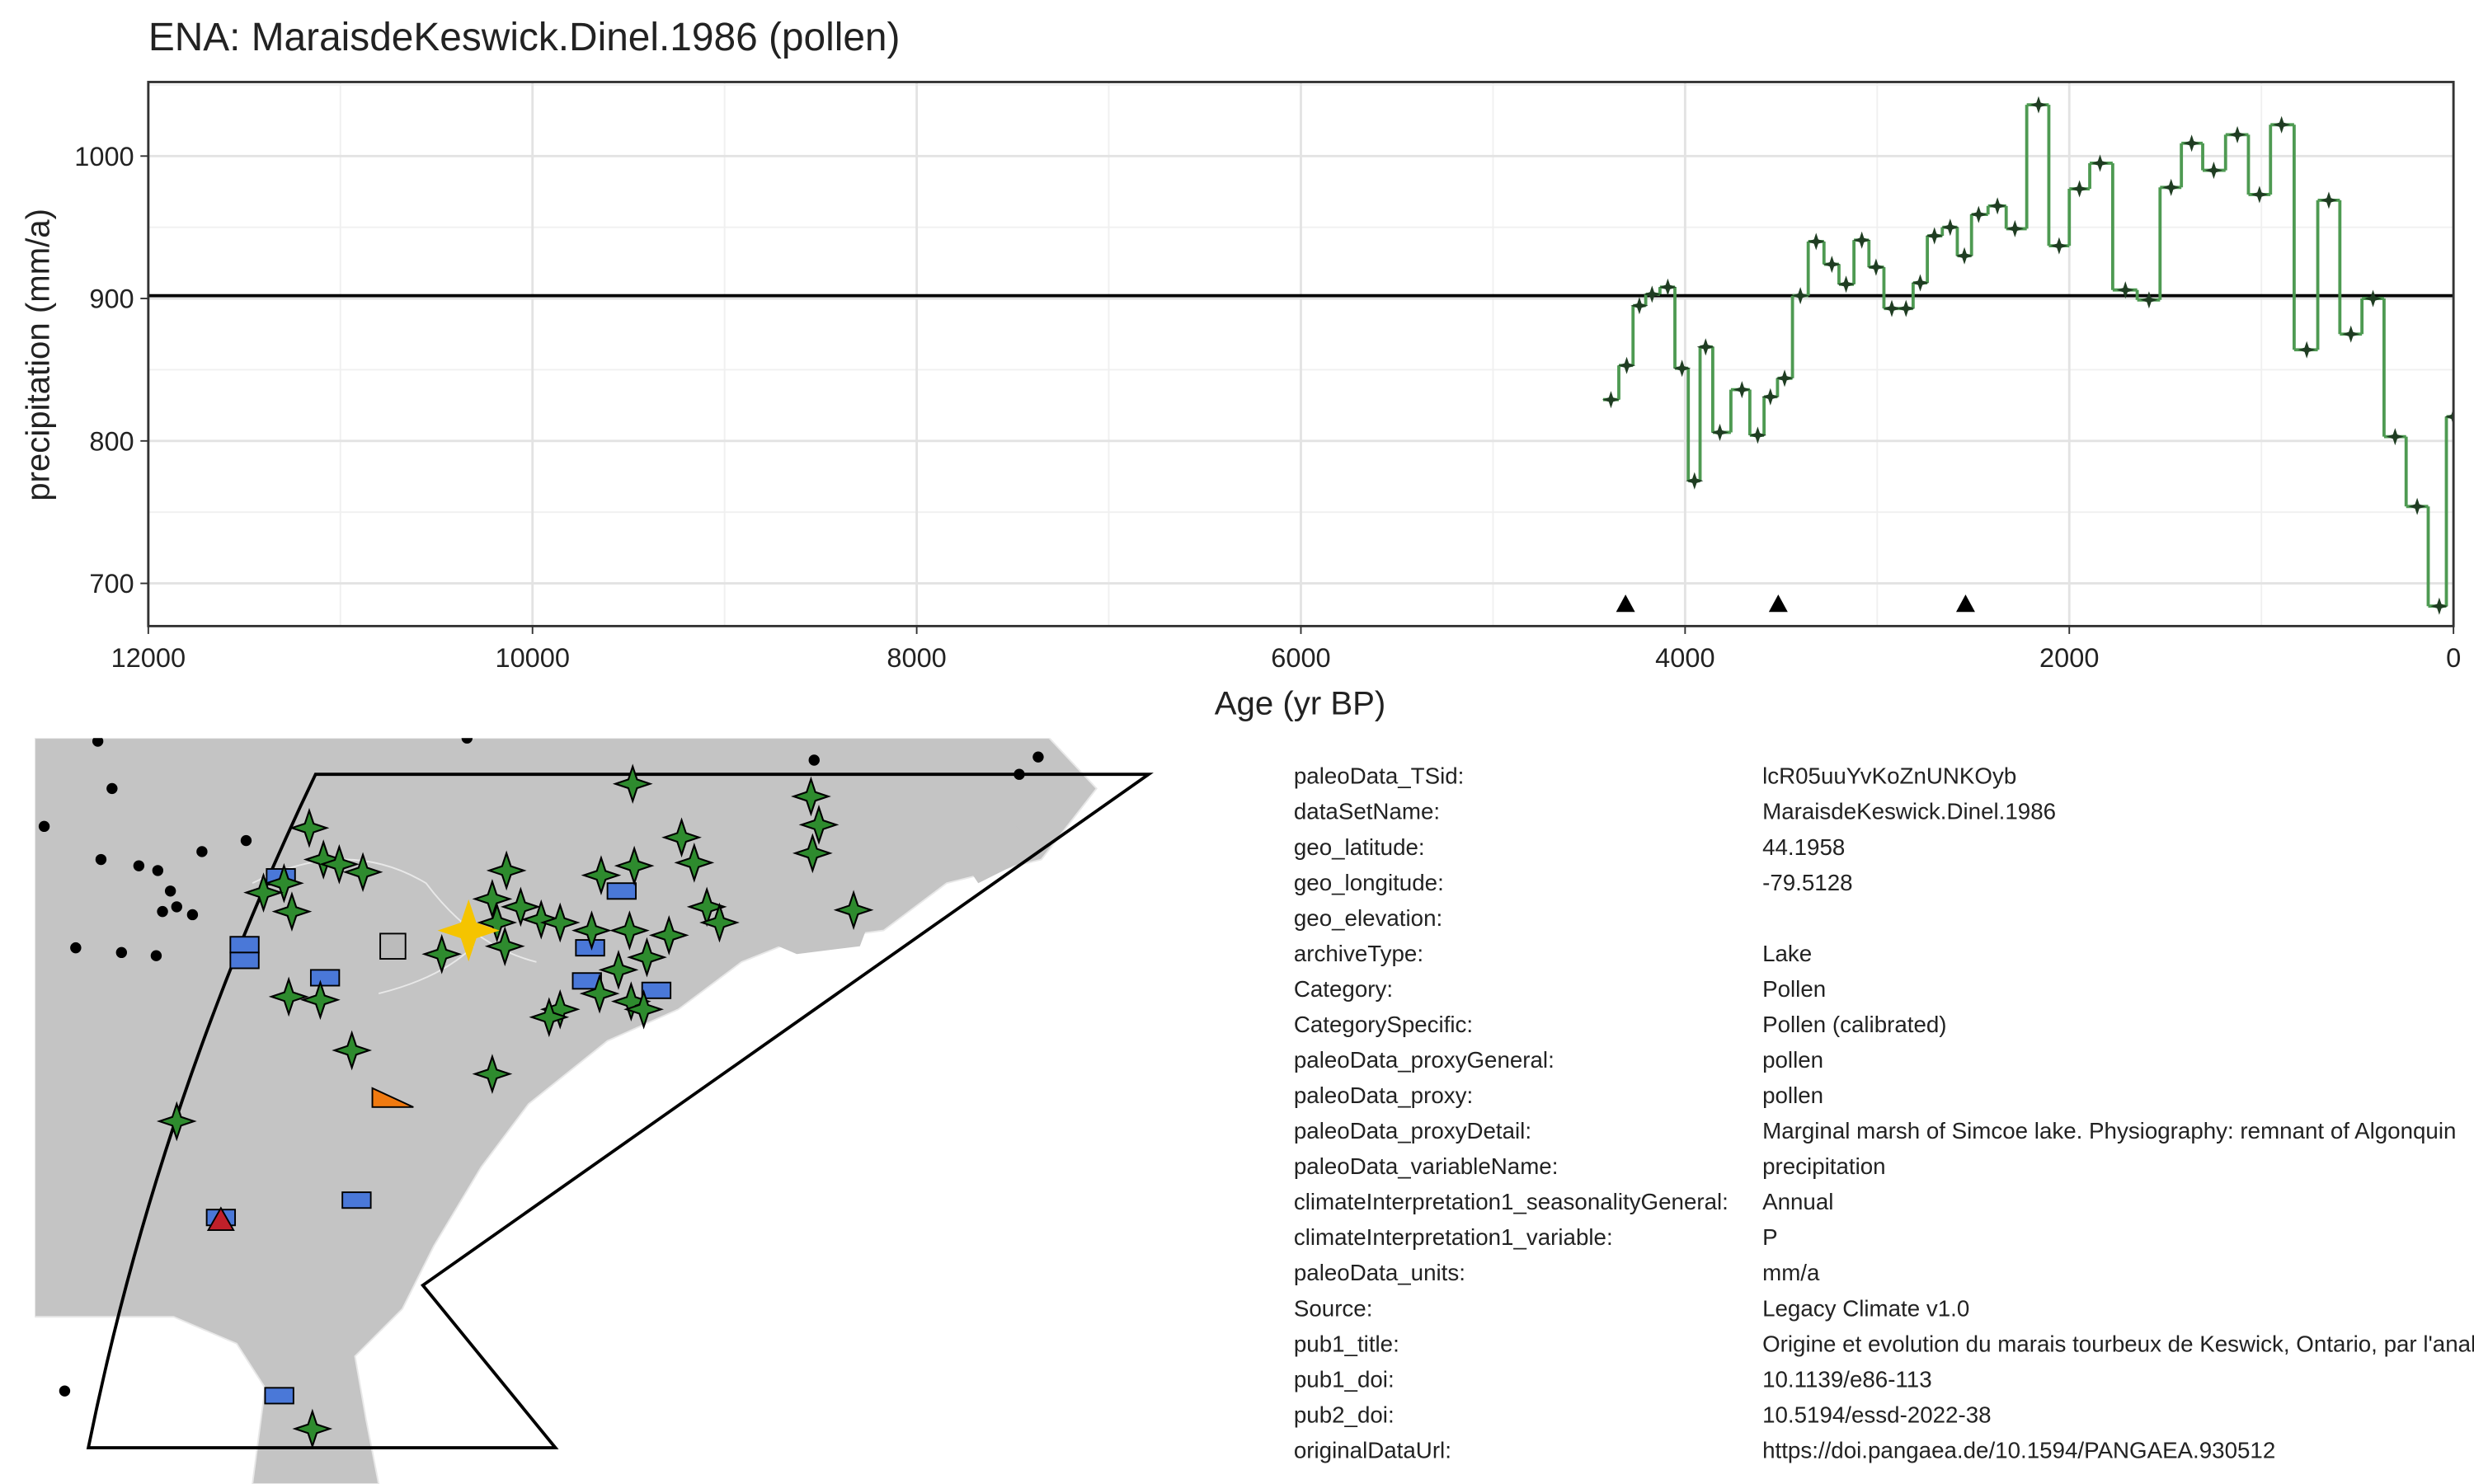  I want to click on metadata-key: paleoData_units:, so click(1379, 1272).